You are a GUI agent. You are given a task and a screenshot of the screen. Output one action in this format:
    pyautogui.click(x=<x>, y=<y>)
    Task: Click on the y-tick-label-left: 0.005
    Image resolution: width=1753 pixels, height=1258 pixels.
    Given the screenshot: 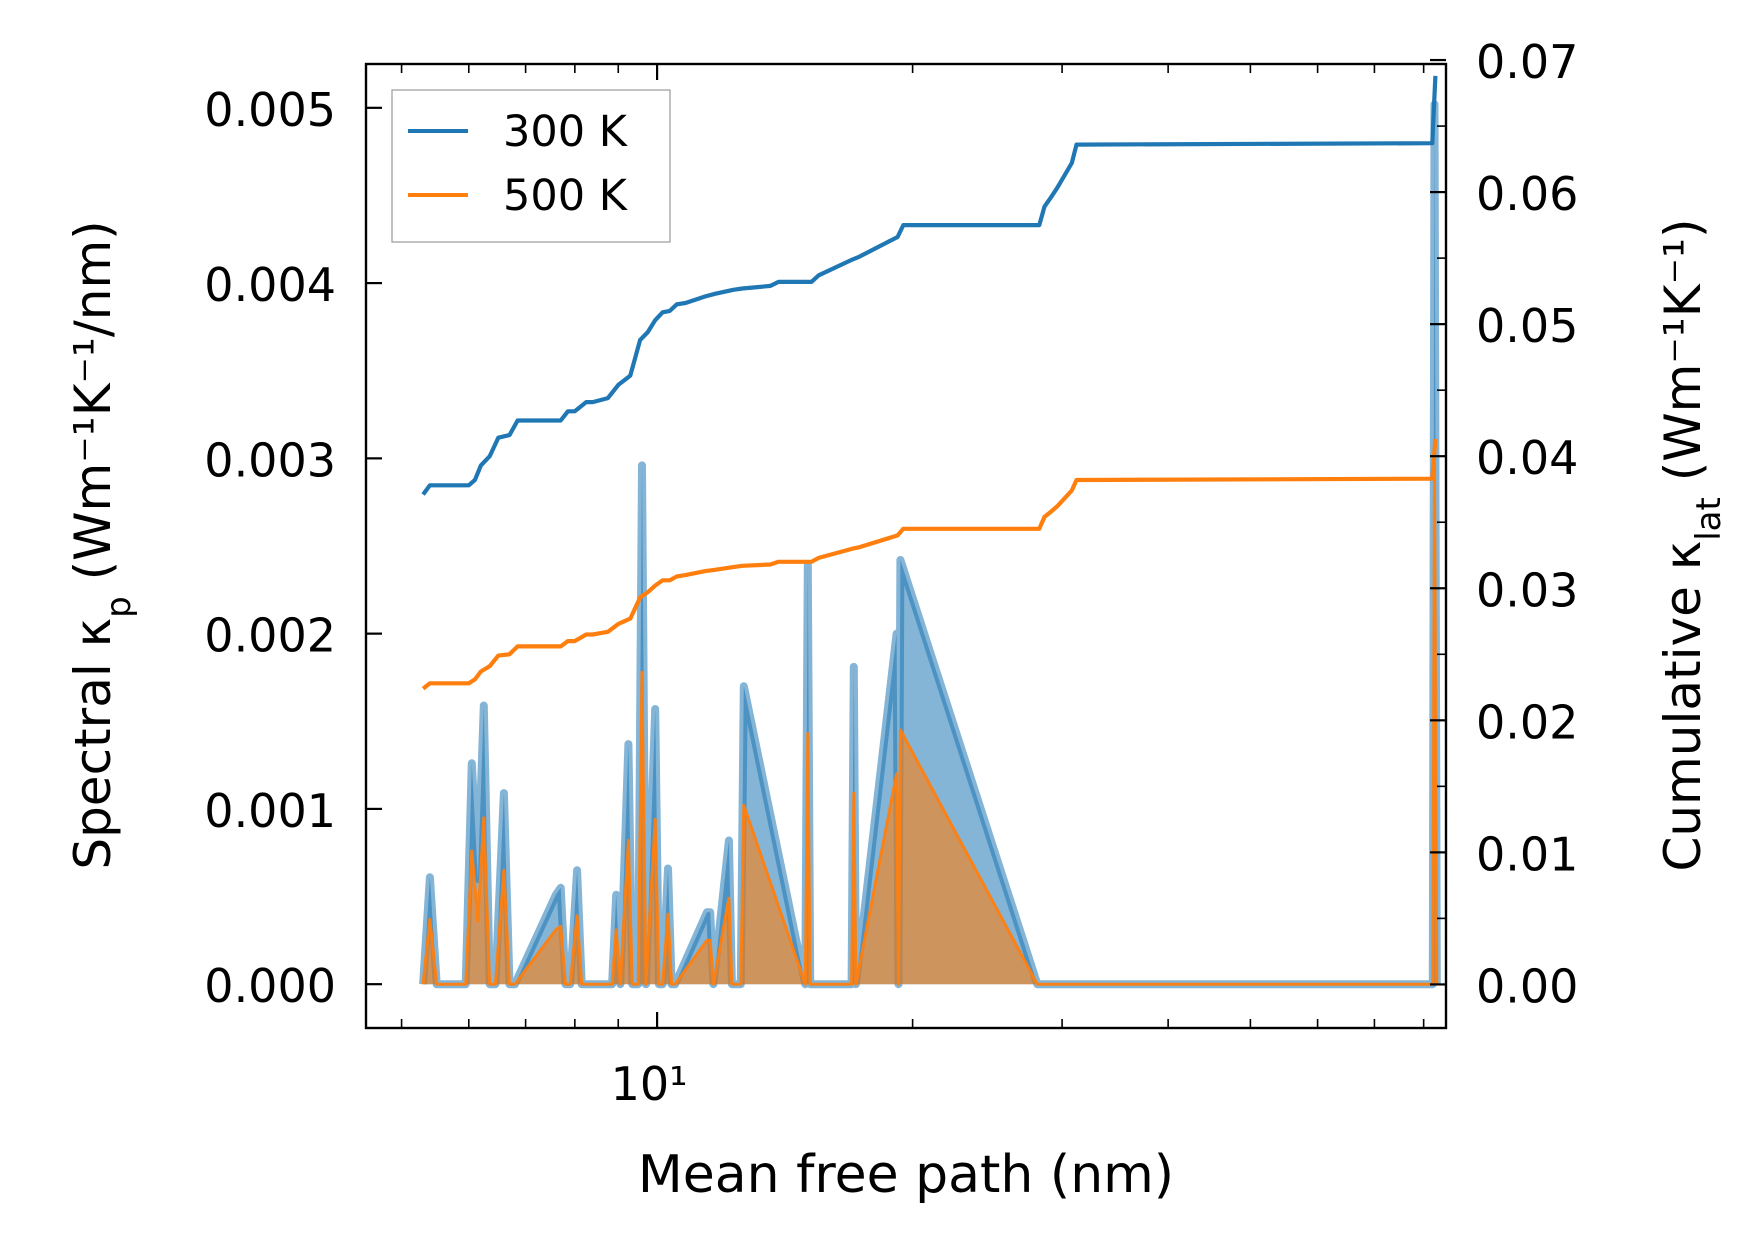 What is the action you would take?
    pyautogui.click(x=270, y=110)
    